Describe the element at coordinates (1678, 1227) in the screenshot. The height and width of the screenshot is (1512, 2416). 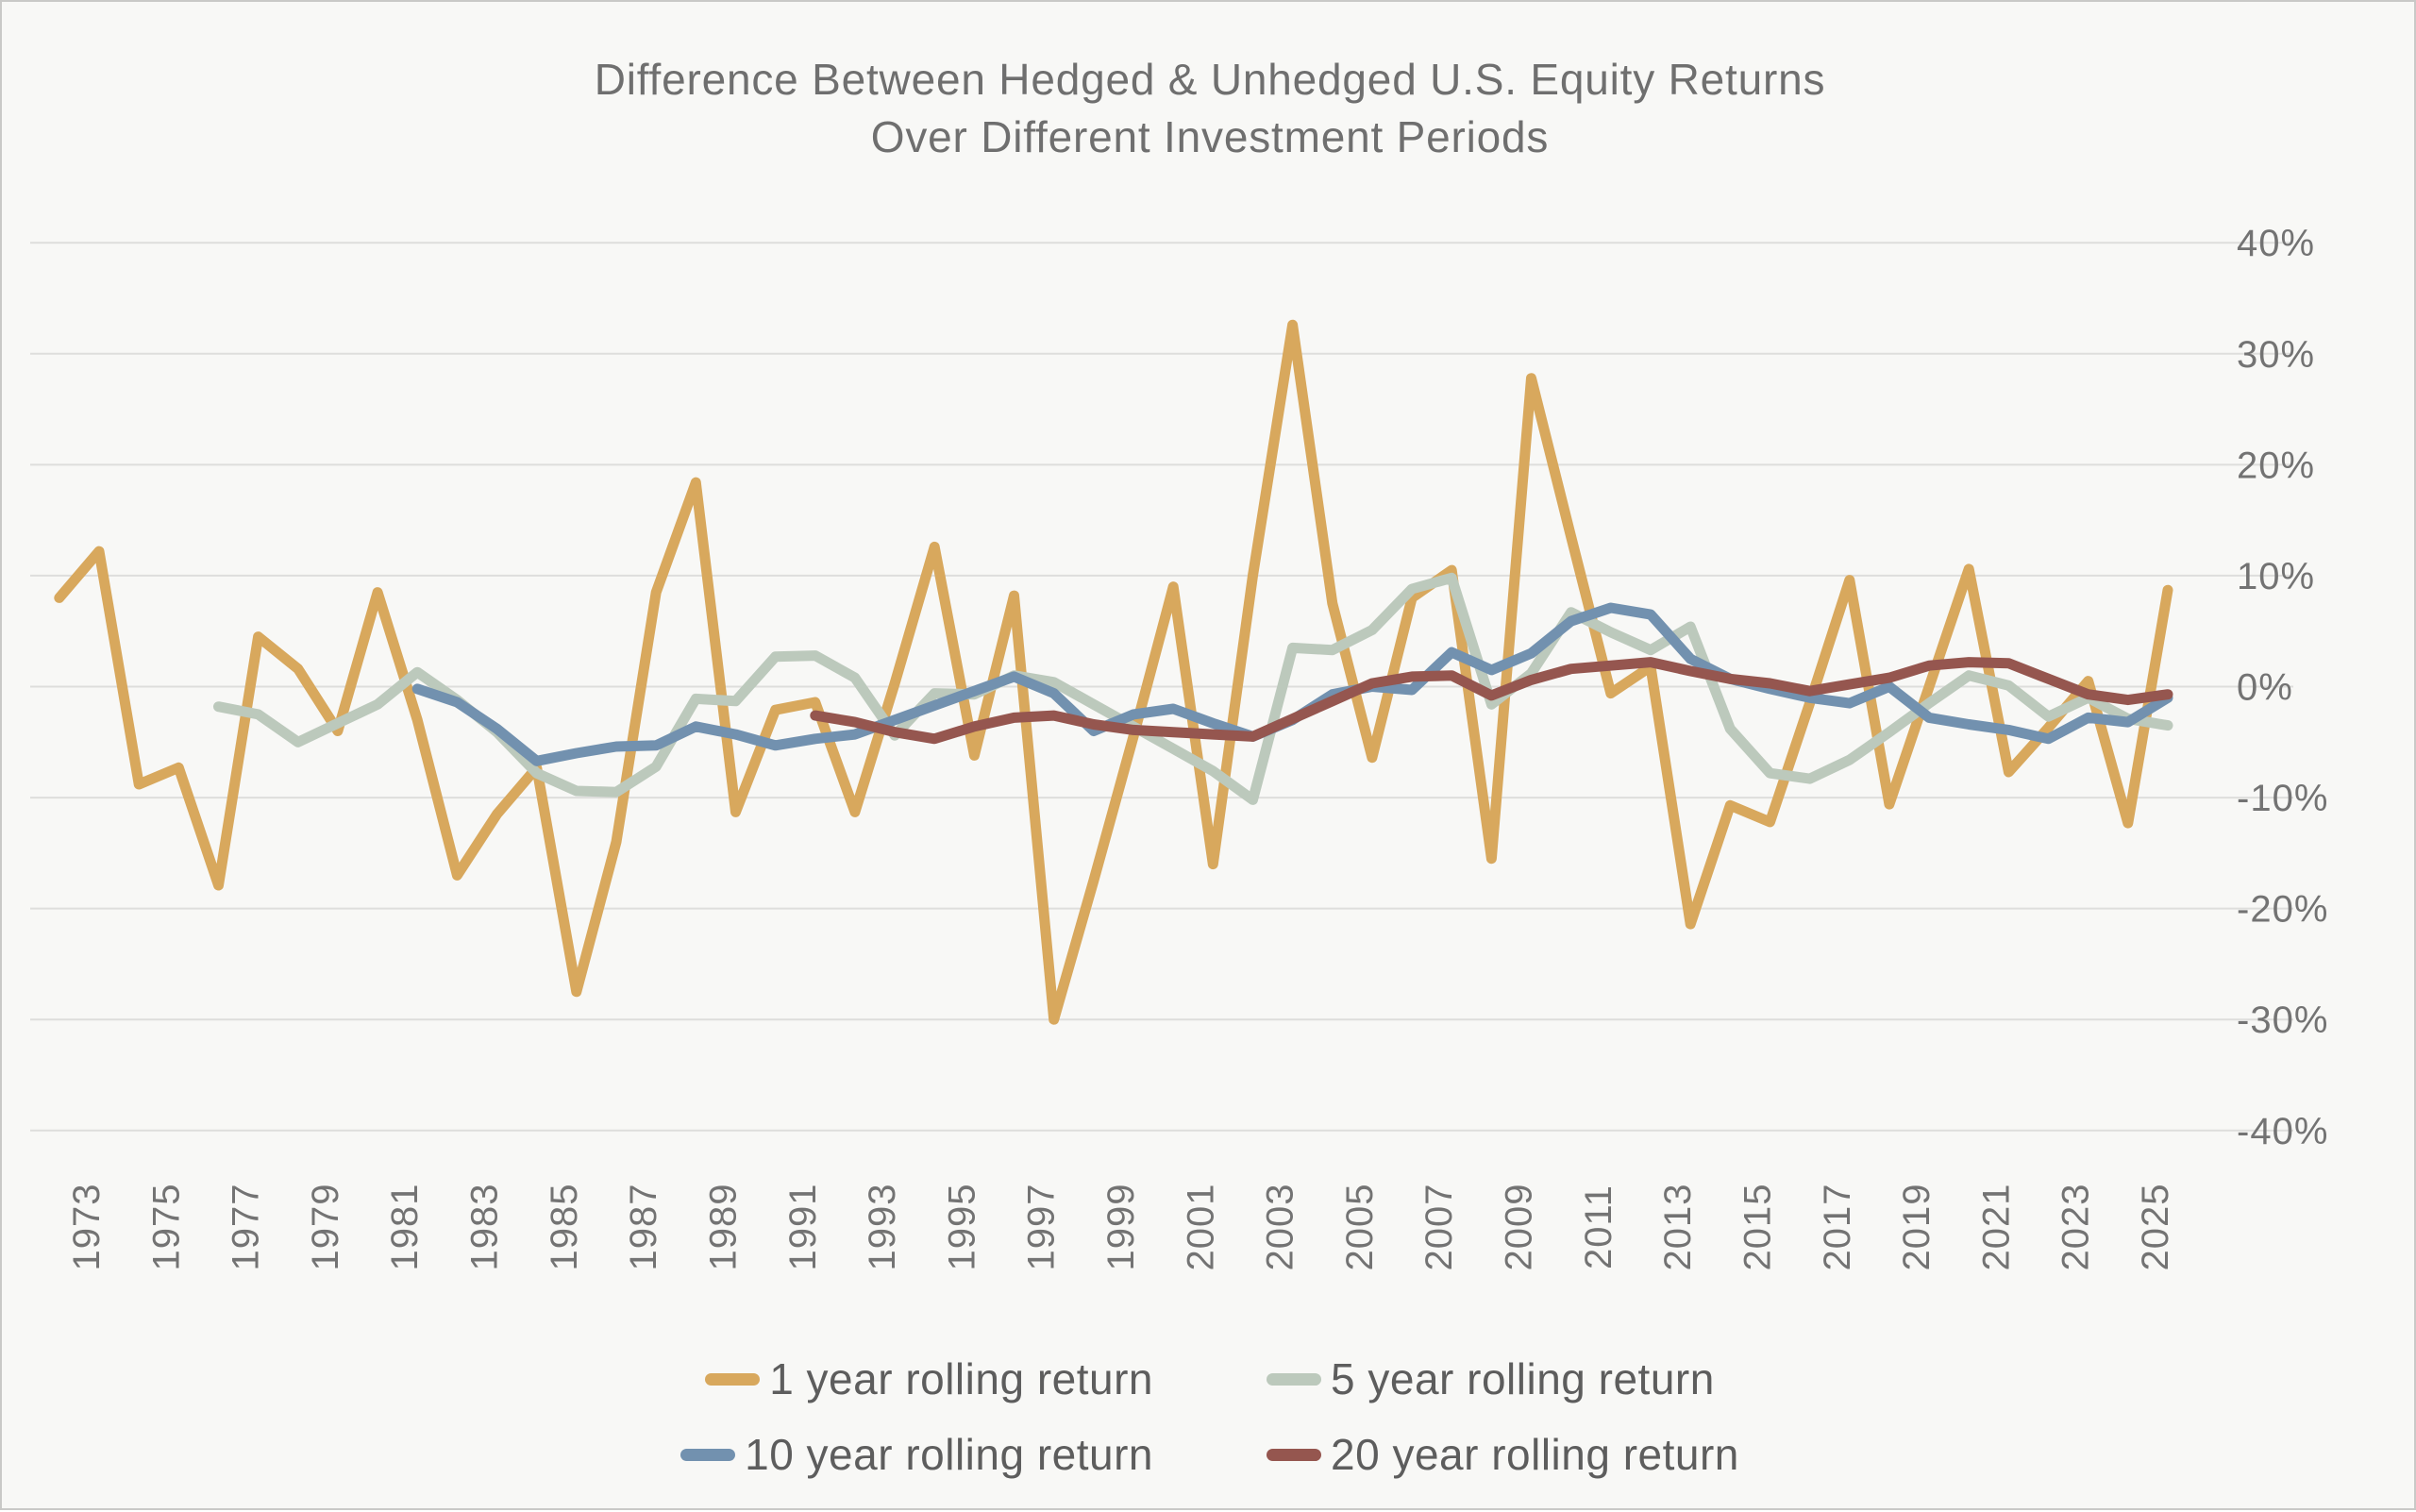
I see `x-axis-tick-label: 2013` at that location.